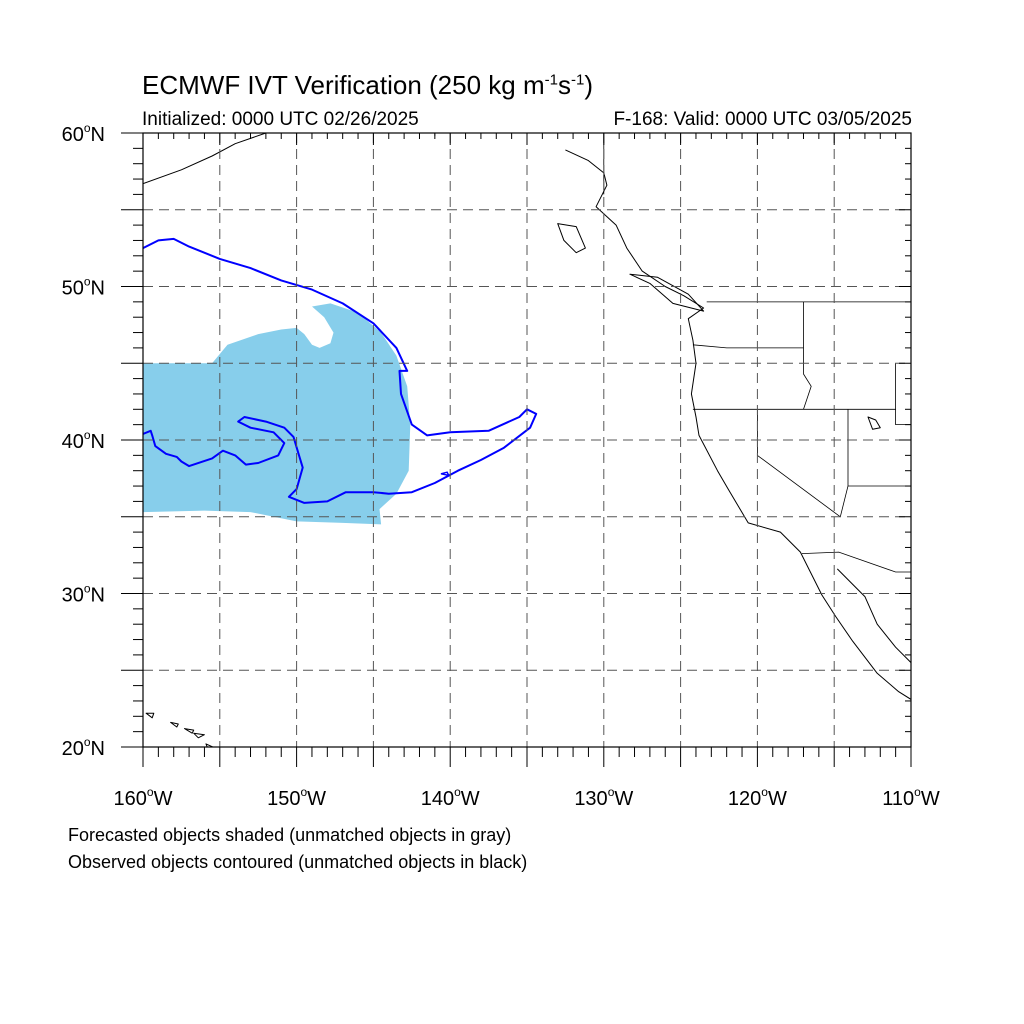 Image resolution: width=1024 pixels, height=1024 pixels. What do you see at coordinates (83, 594) in the screenshot?
I see `latitude-label: 30oN` at bounding box center [83, 594].